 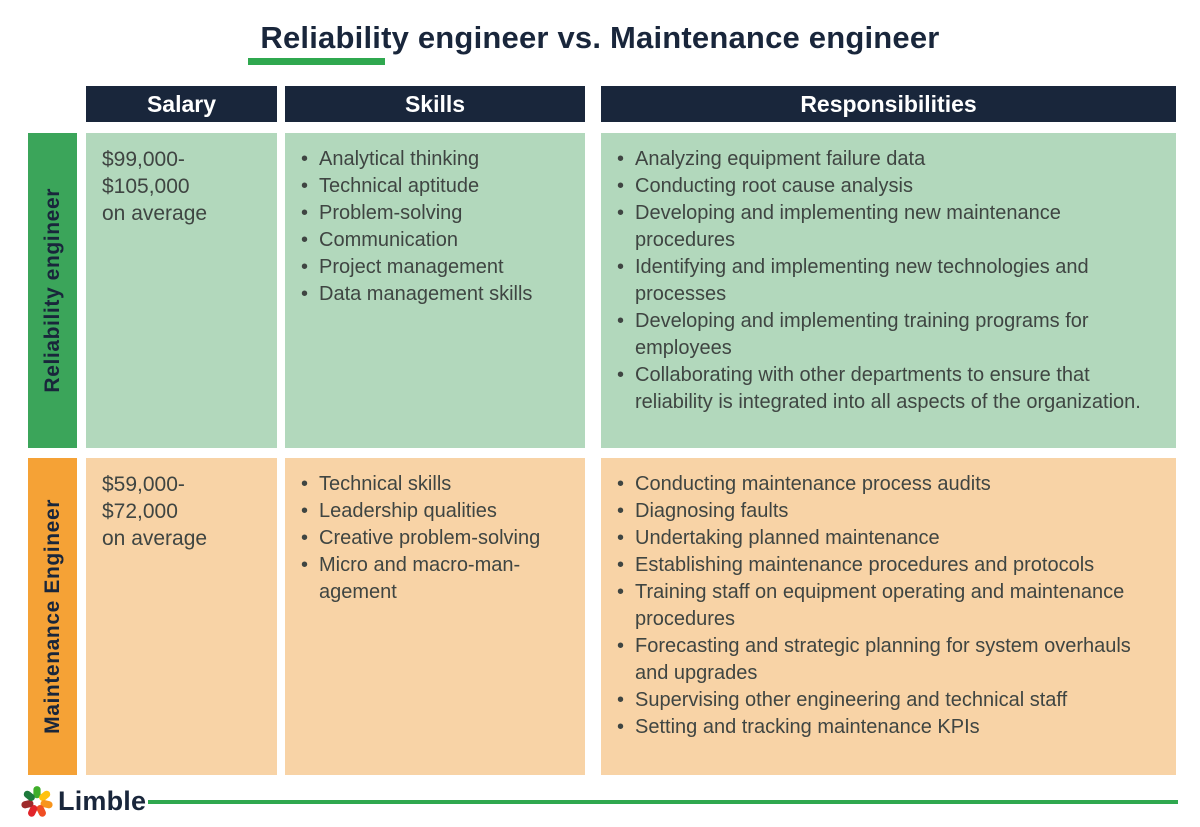 I want to click on bullet-item: Communication, so click(x=437, y=240).